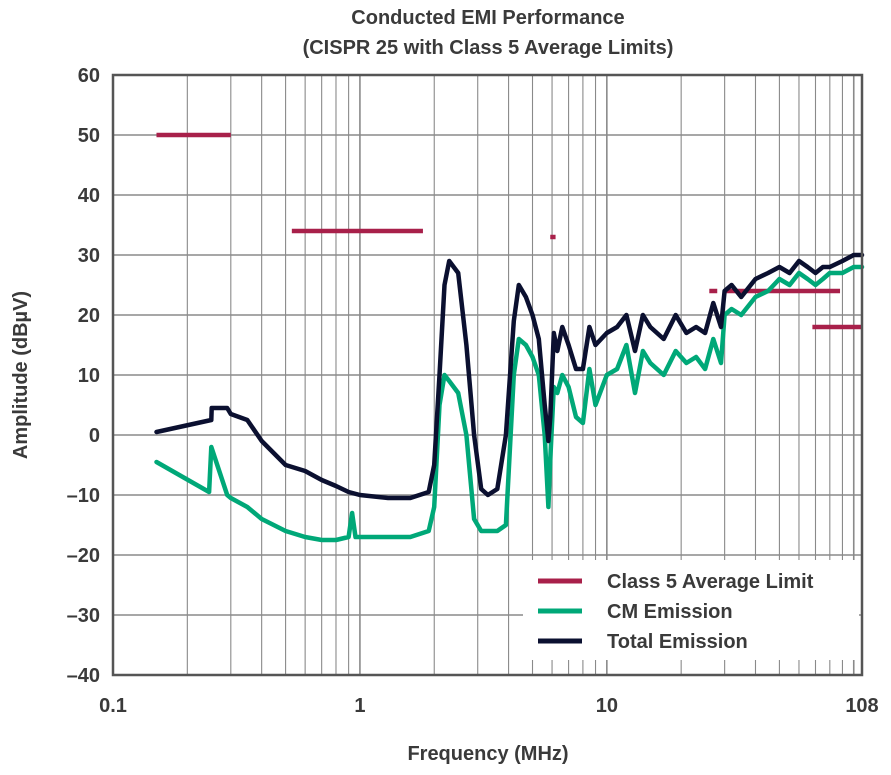 This screenshot has height=775, width=891. Describe the element at coordinates (83, 556) in the screenshot. I see `y-tick-label: –20` at that location.